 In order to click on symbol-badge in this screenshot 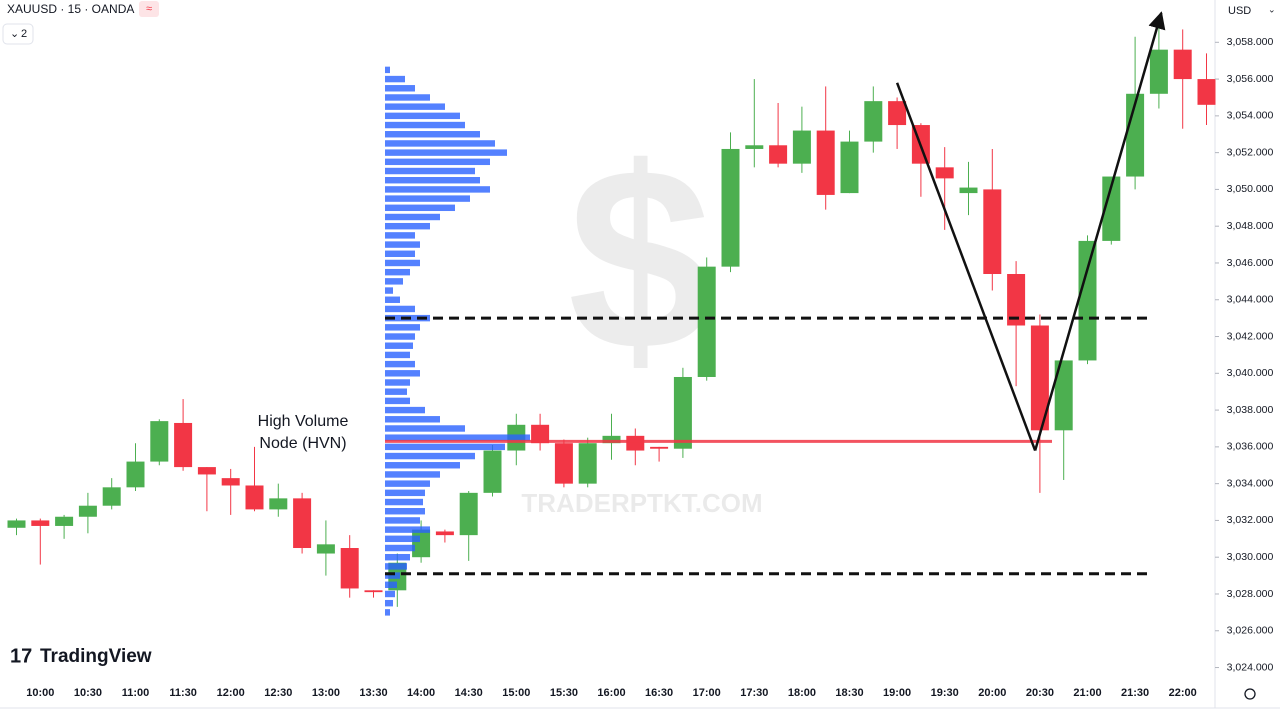, I will do `click(149, 9)`.